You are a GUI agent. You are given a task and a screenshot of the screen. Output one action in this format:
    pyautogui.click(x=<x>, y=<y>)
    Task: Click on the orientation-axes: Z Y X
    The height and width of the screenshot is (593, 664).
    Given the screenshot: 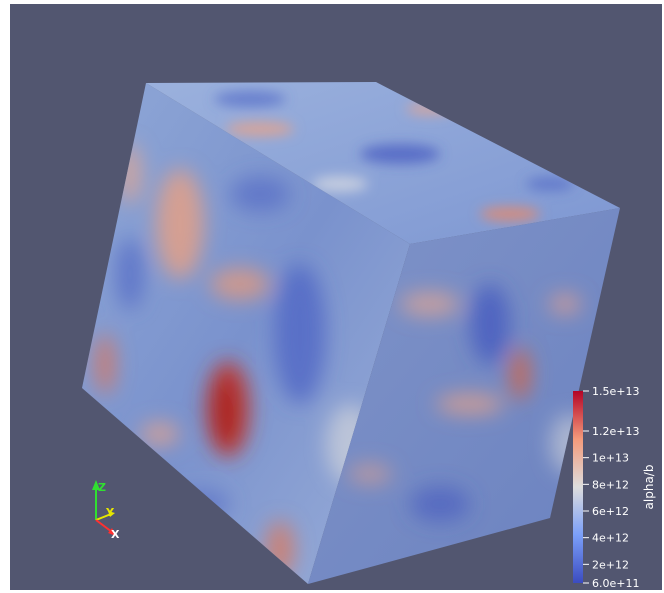 What is the action you would take?
    pyautogui.click(x=106, y=510)
    